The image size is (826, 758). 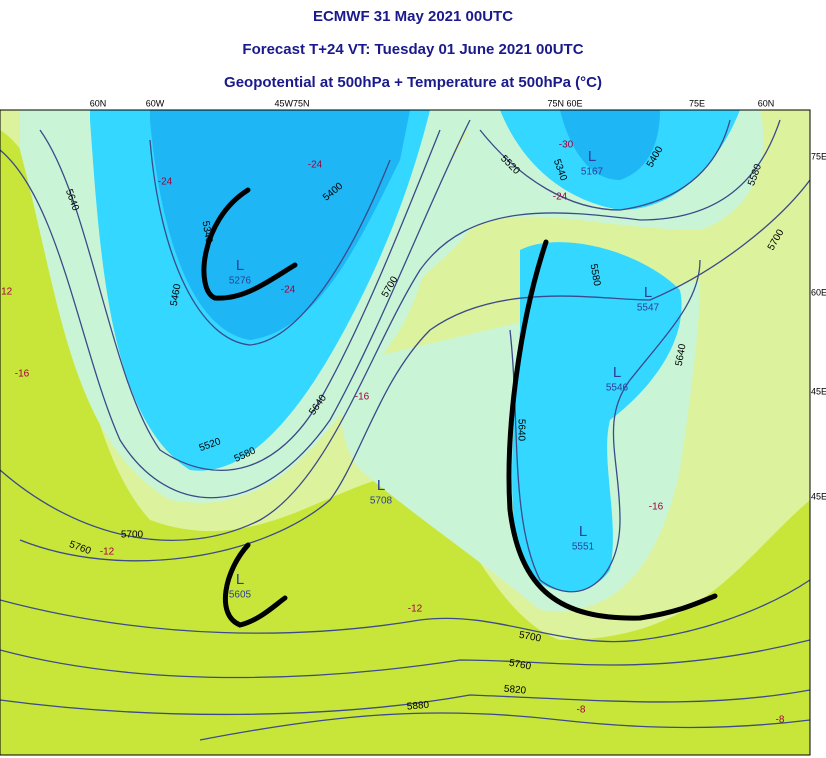 What do you see at coordinates (818, 156) in the screenshot?
I see `right-edge-label: 75E` at bounding box center [818, 156].